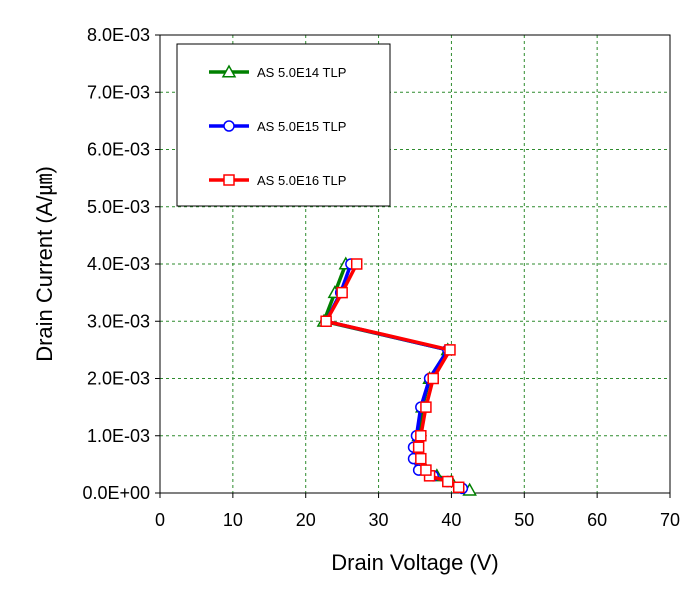  I want to click on x-axis-title: Drain Voltage (V), so click(415, 562).